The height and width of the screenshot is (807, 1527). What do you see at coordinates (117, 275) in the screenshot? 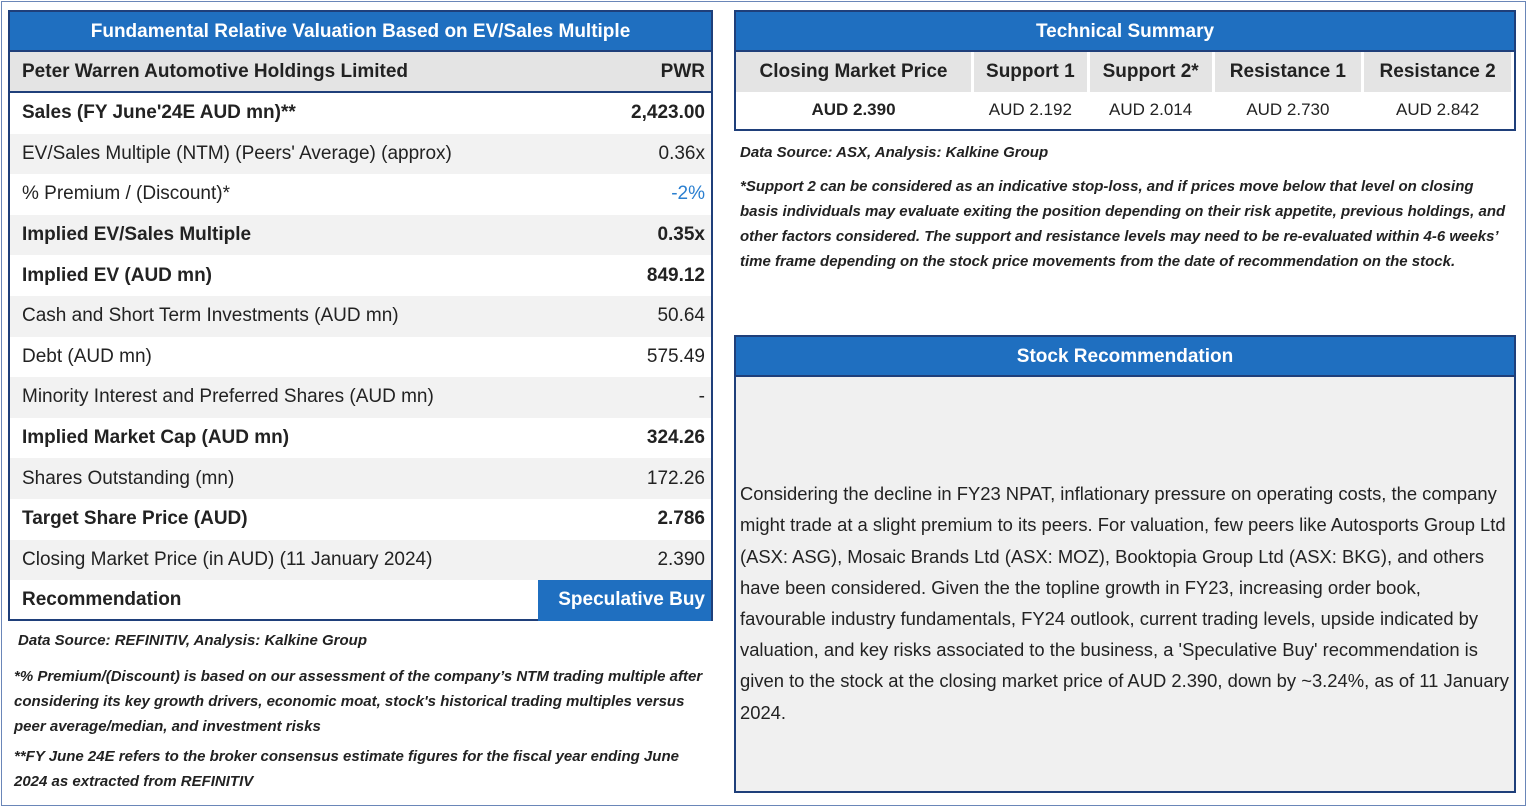
I see `row-label: Implied EV (AUD mn)` at bounding box center [117, 275].